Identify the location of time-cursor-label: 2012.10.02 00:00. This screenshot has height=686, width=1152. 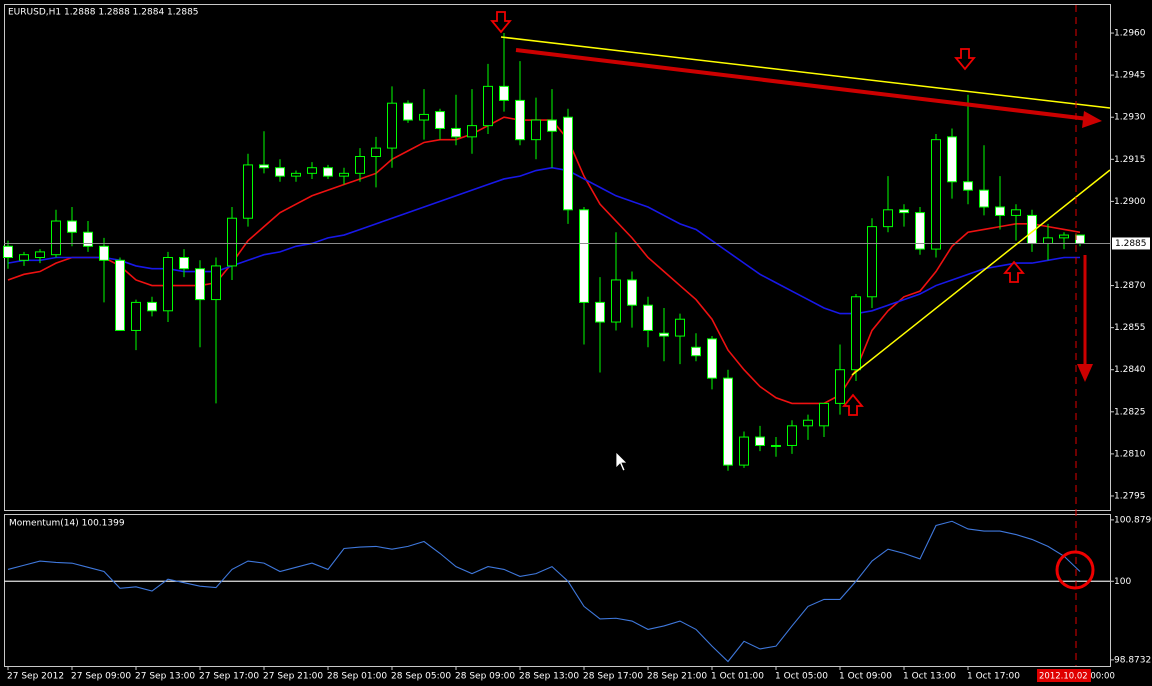
(1077, 677).